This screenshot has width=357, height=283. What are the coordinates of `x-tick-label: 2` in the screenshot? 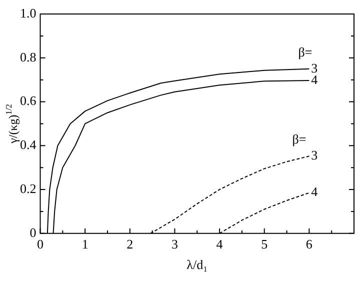 It's located at (130, 244).